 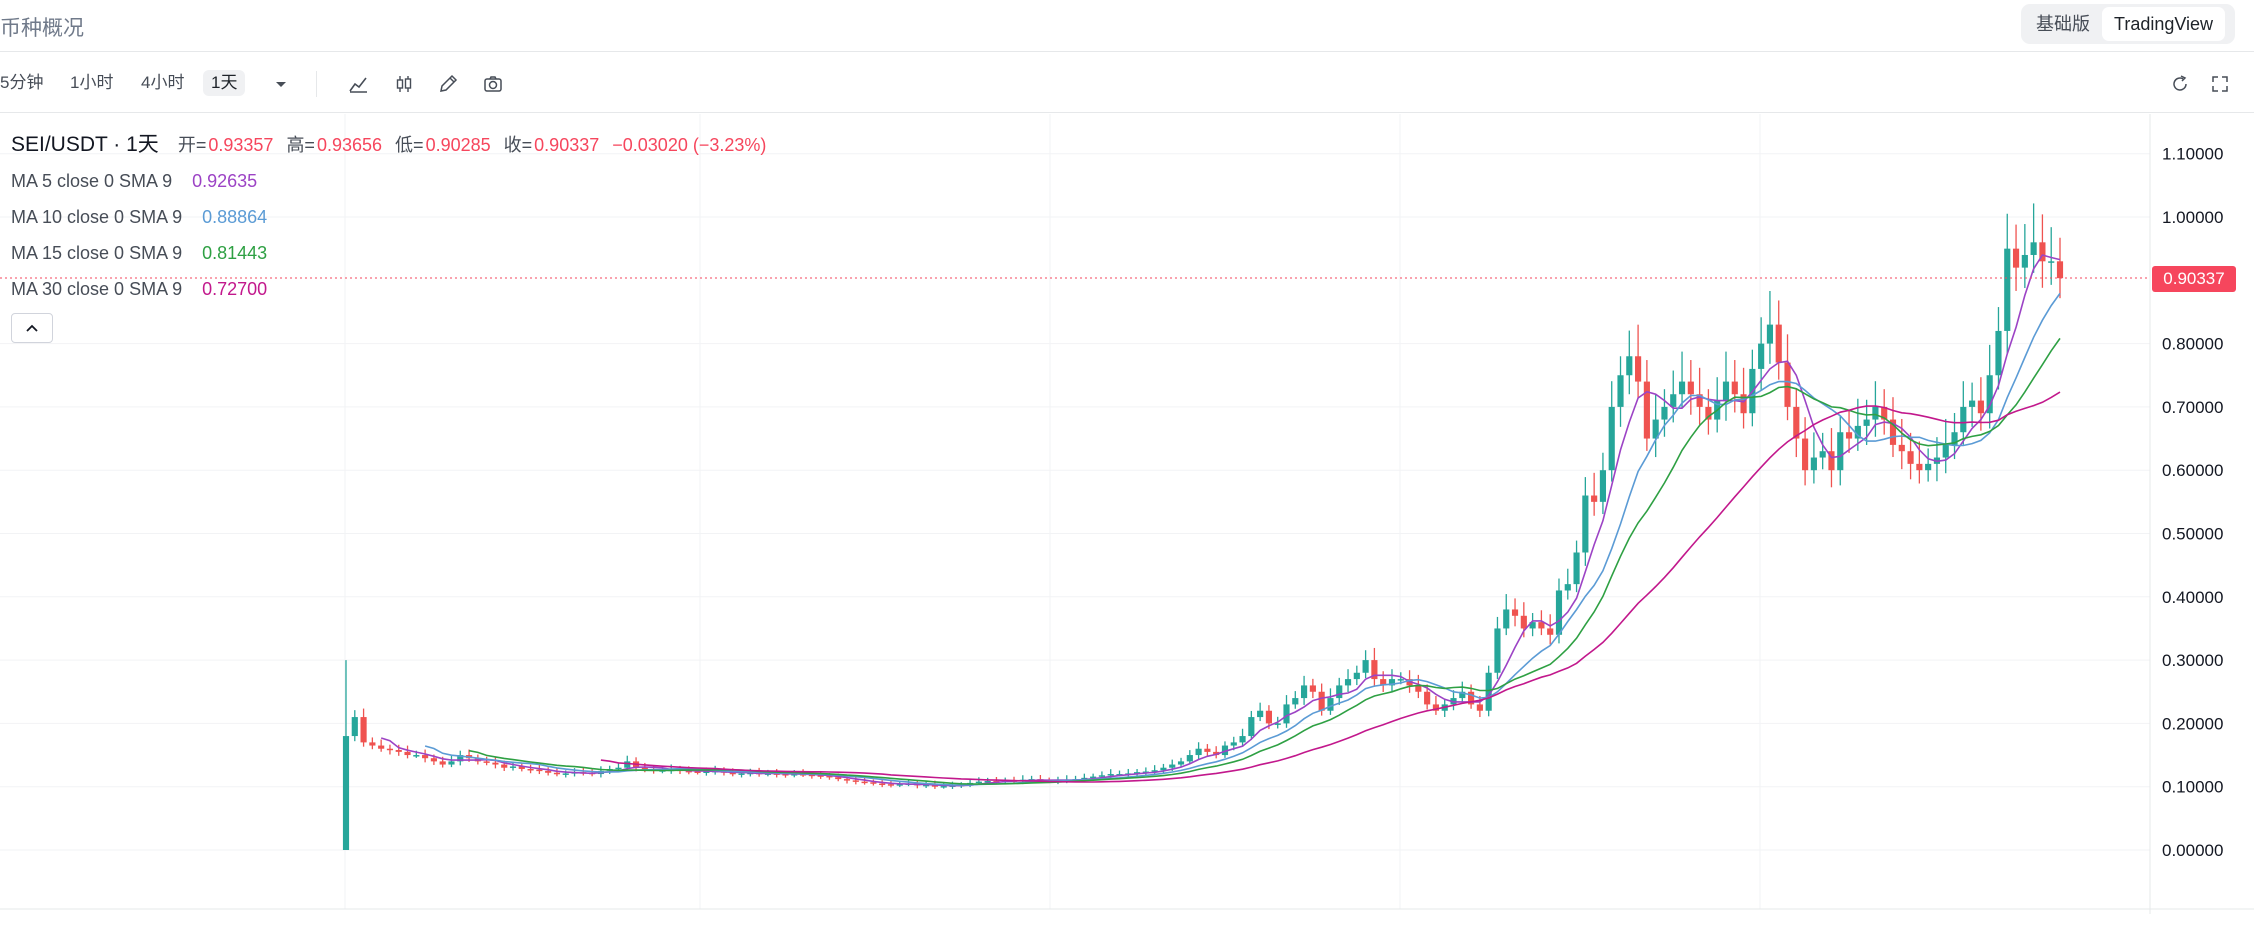 I want to click on high-label: 高=, so click(x=300, y=145).